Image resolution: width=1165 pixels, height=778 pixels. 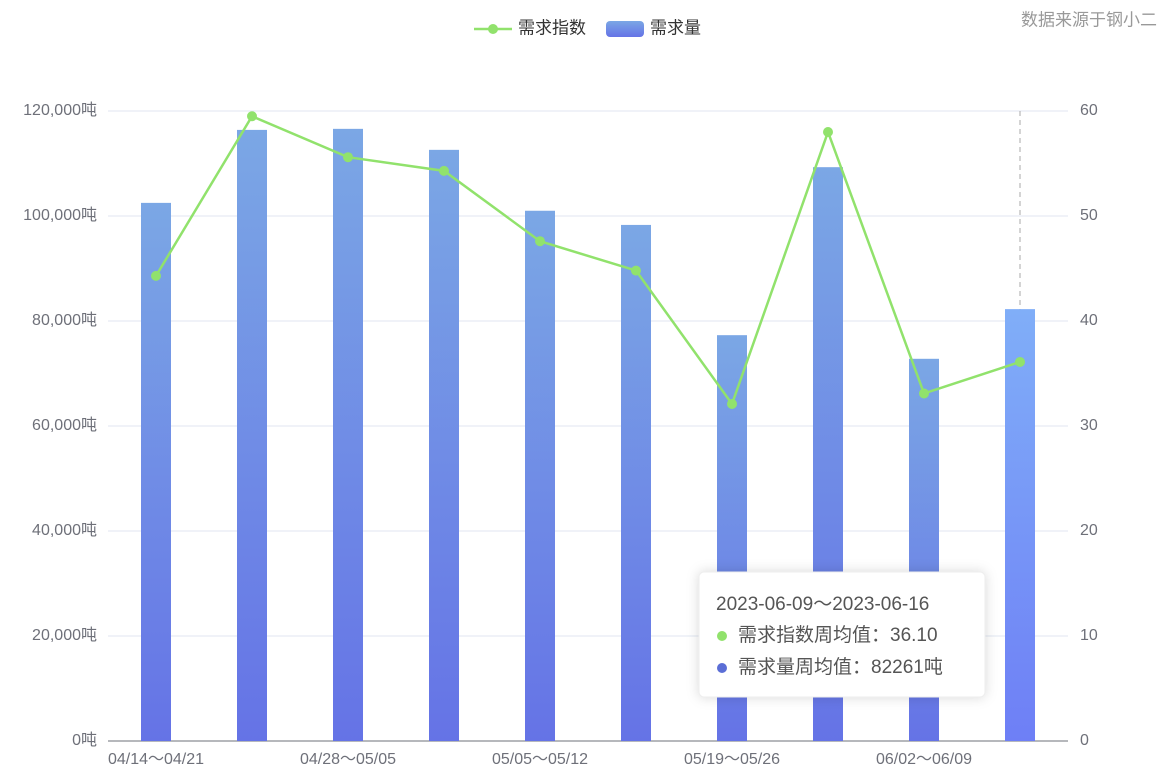 I want to click on tooltip-row: 需求指数周均值：36.10, so click(x=838, y=635).